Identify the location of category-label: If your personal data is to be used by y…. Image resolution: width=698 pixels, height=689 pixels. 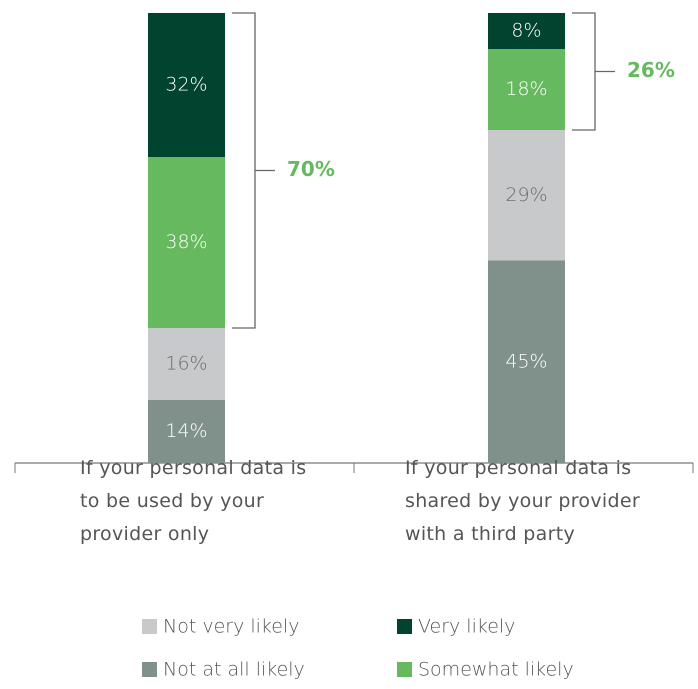
(193, 501).